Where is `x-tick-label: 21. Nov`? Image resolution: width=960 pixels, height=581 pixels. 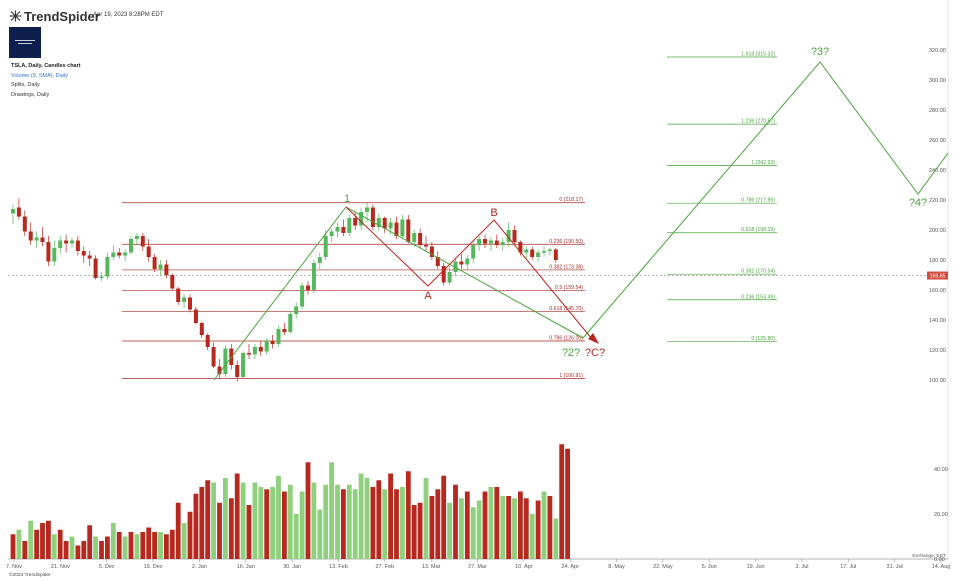 x-tick-label: 21. Nov is located at coordinates (60, 567).